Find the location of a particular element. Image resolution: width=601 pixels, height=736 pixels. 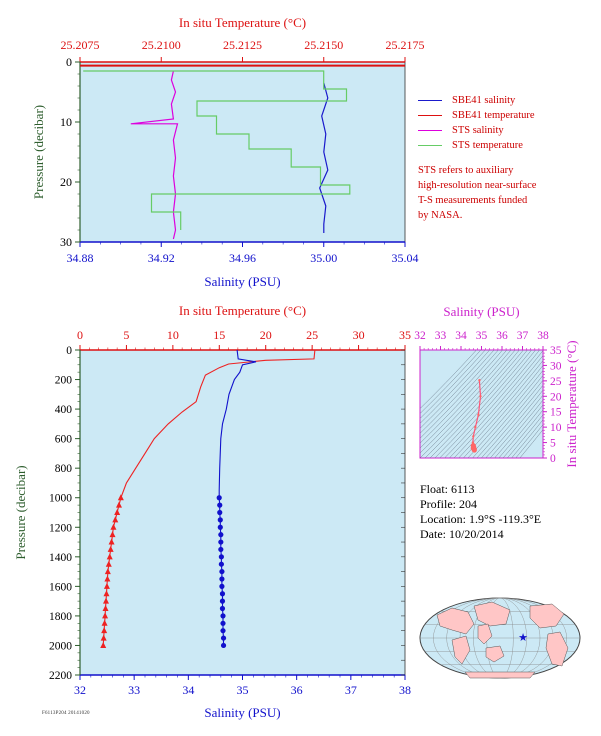

left-axis-tick-label: 10 is located at coordinates (66, 122).